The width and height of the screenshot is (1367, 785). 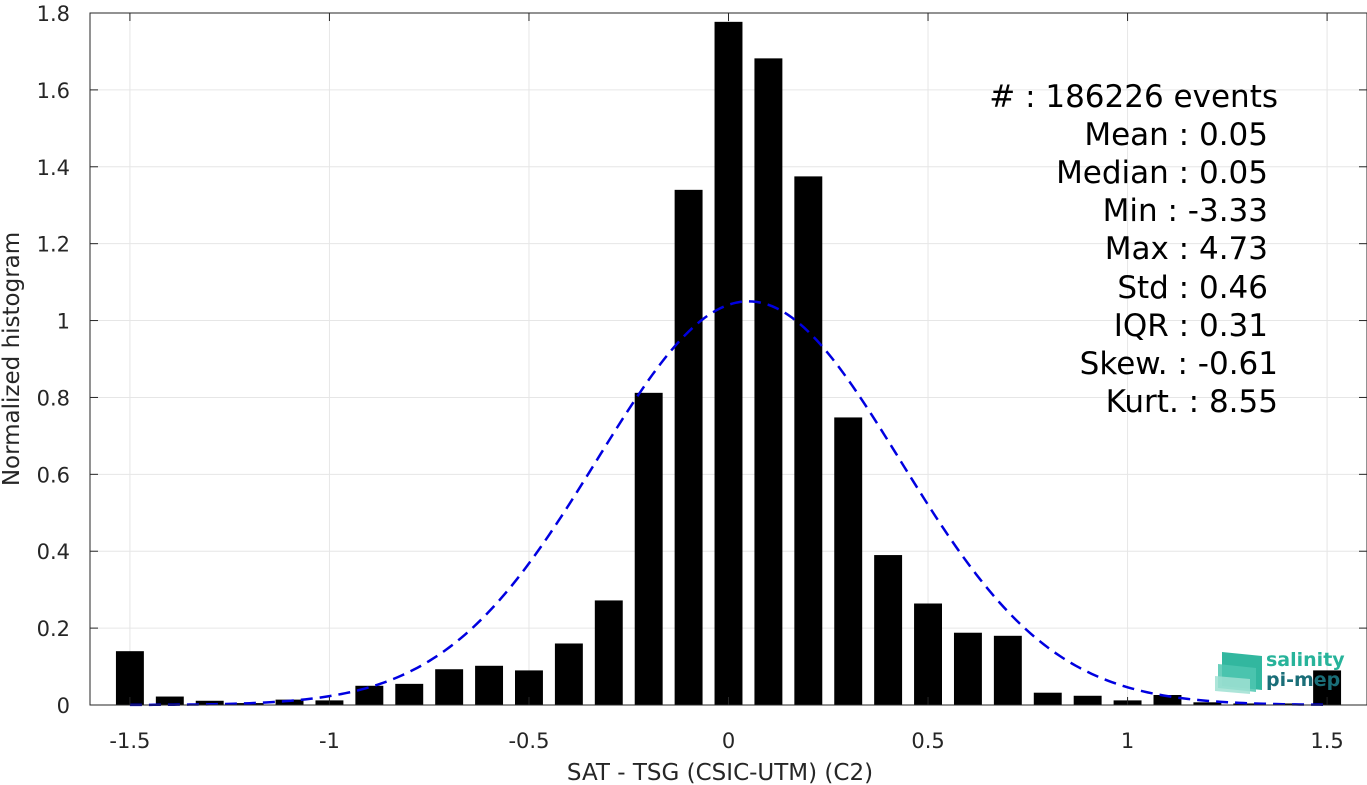 What do you see at coordinates (1162, 173) in the screenshot?
I see `stat-median: Median : 0.05` at bounding box center [1162, 173].